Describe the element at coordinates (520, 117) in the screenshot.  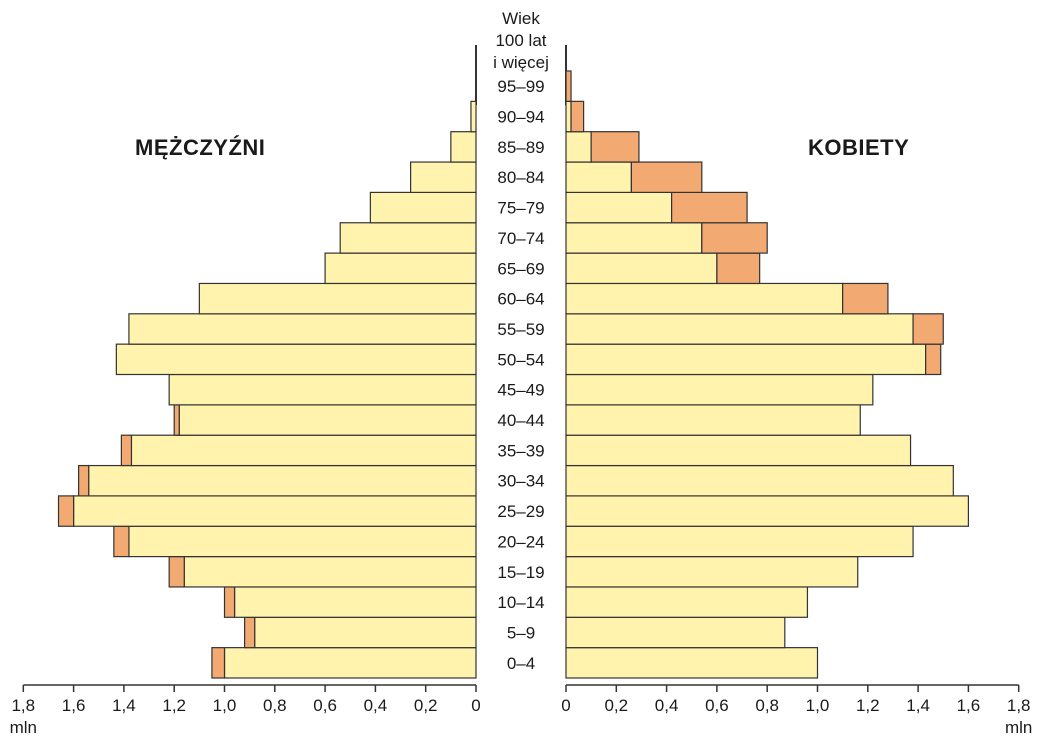
I see `age-label-90–94: 90–94` at that location.